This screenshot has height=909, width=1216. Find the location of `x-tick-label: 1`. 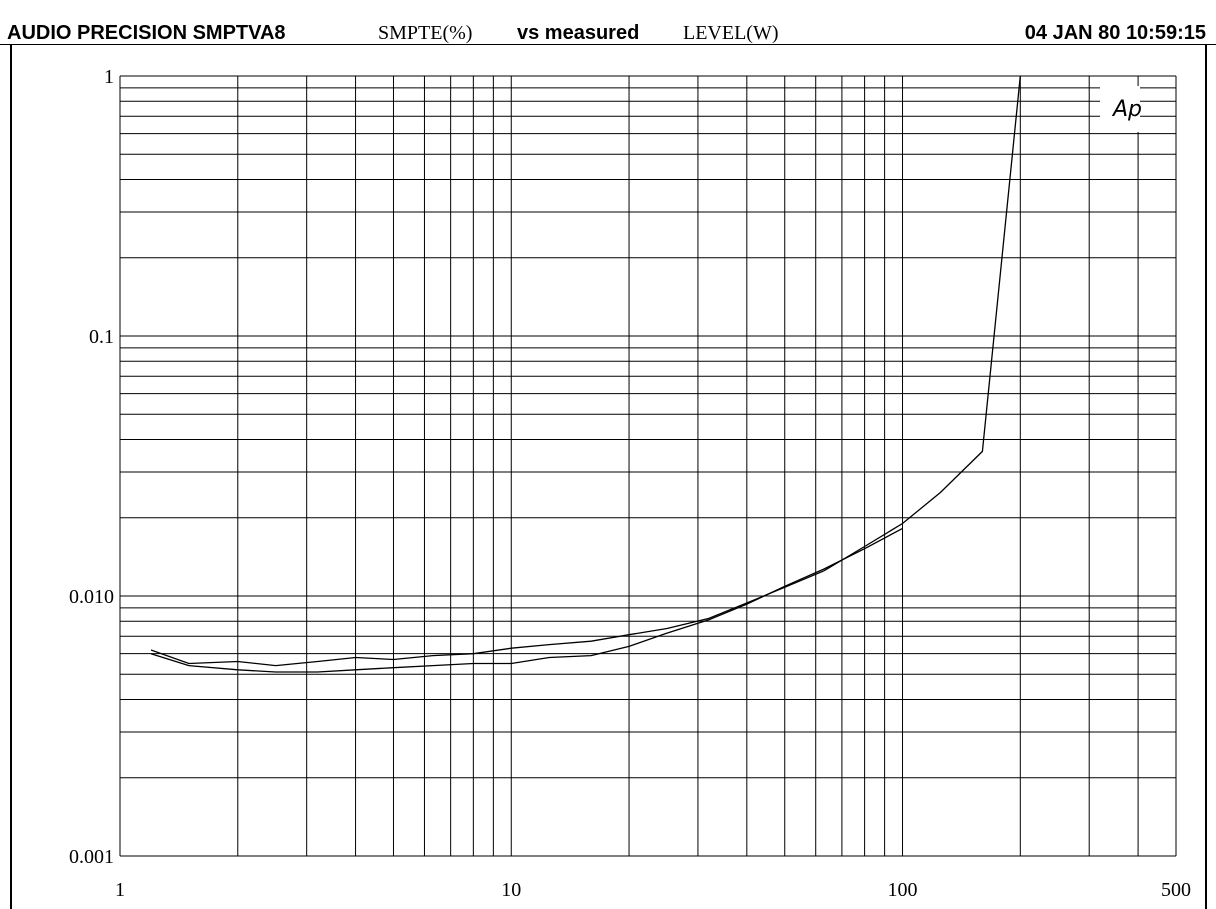

x-tick-label: 1 is located at coordinates (120, 890).